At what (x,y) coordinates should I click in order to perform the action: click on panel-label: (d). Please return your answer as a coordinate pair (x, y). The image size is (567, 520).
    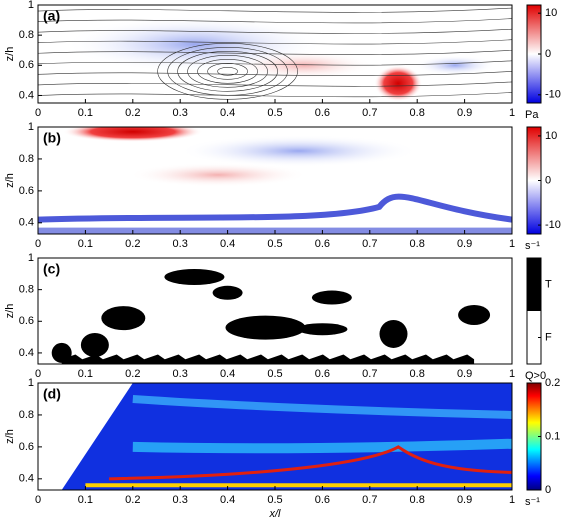
    Looking at the image, I should click on (52, 394).